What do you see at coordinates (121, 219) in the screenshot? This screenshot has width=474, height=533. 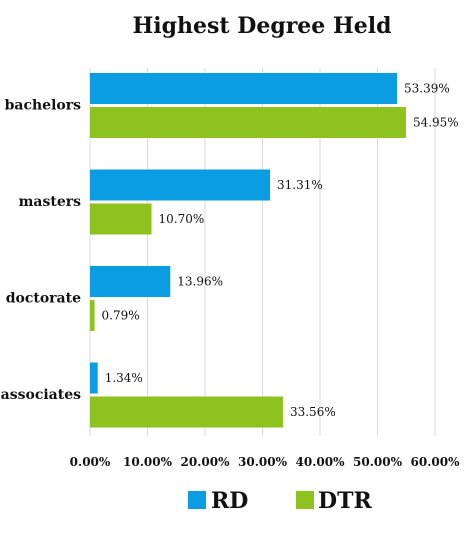 I see `bar-dtr-masters` at bounding box center [121, 219].